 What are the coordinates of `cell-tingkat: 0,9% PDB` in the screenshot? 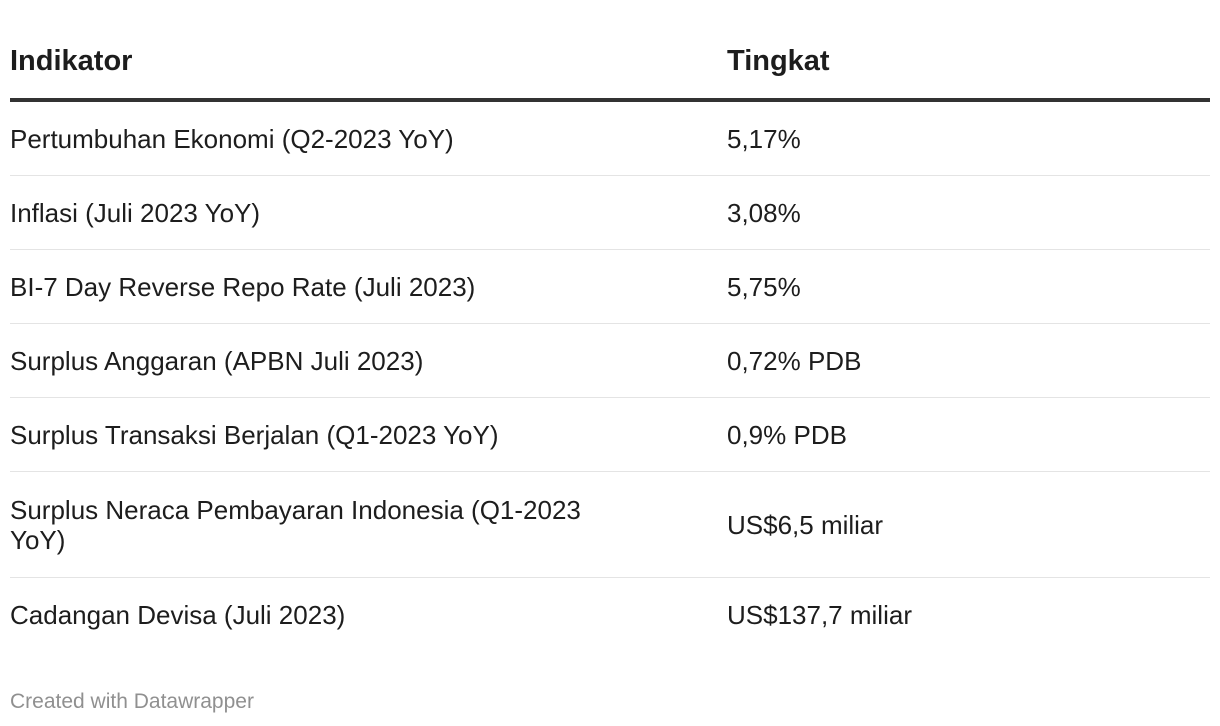 It's located at (968, 434).